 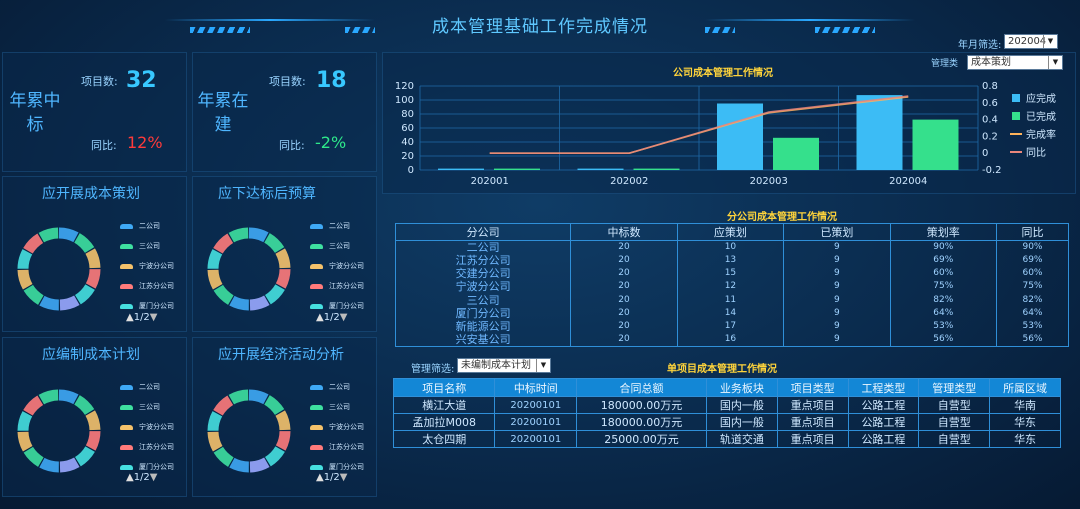 I want to click on column-header: 合同总额, so click(x=641, y=387).